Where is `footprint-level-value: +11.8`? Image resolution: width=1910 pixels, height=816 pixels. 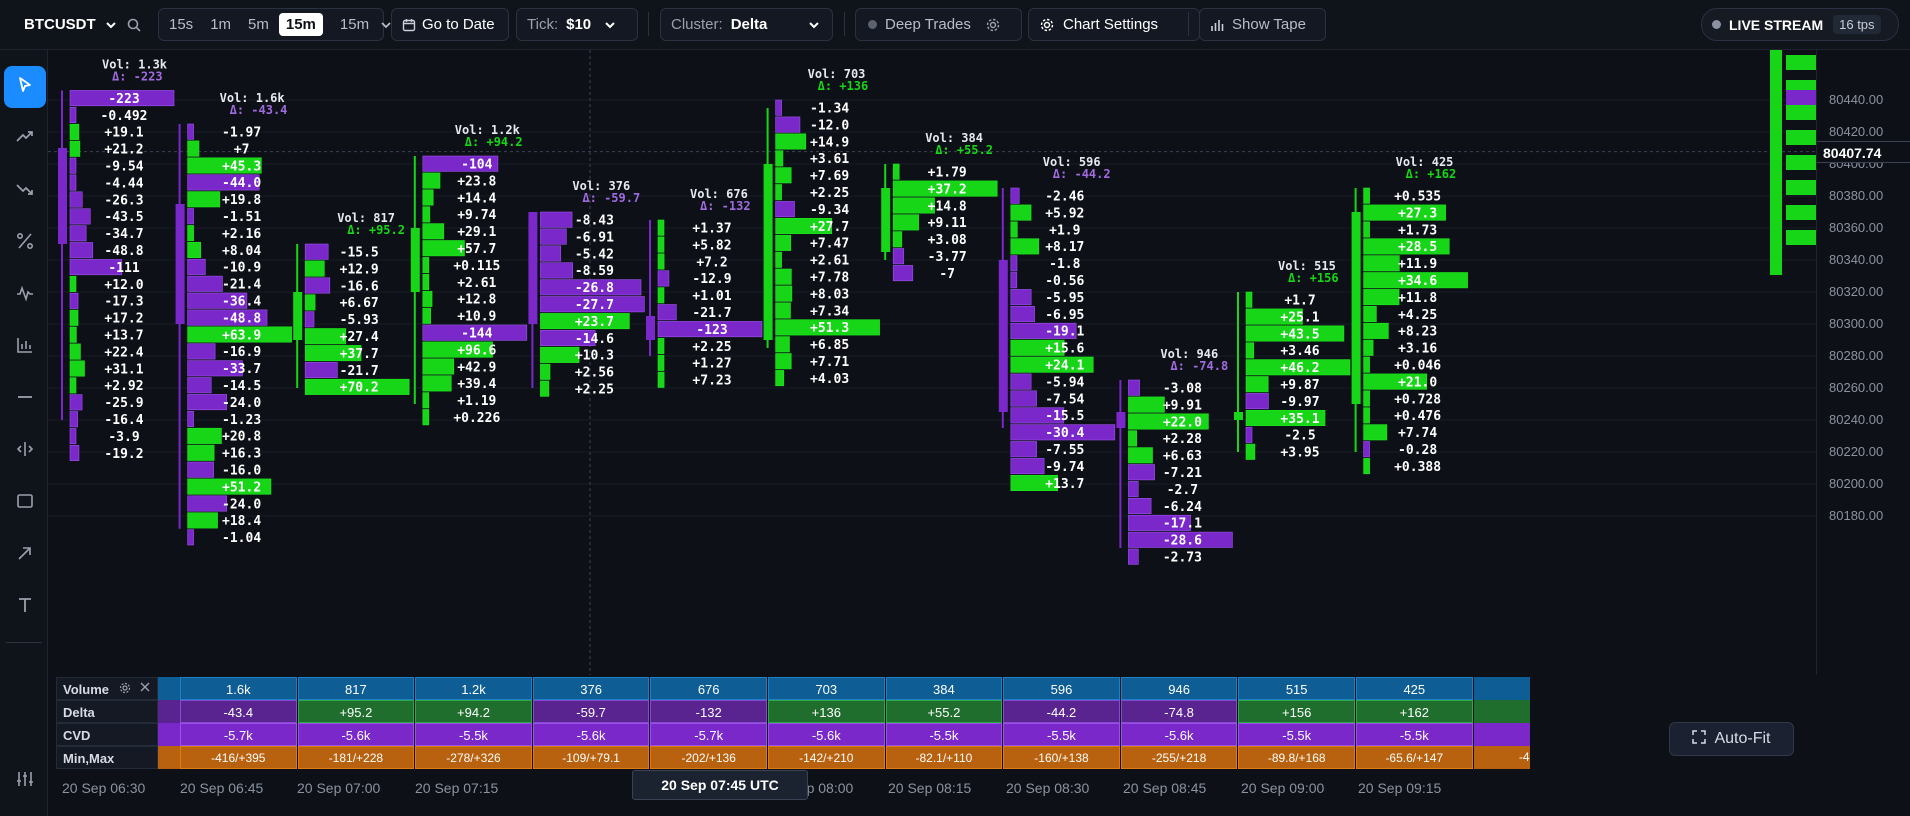 footprint-level-value: +11.8 is located at coordinates (1417, 298).